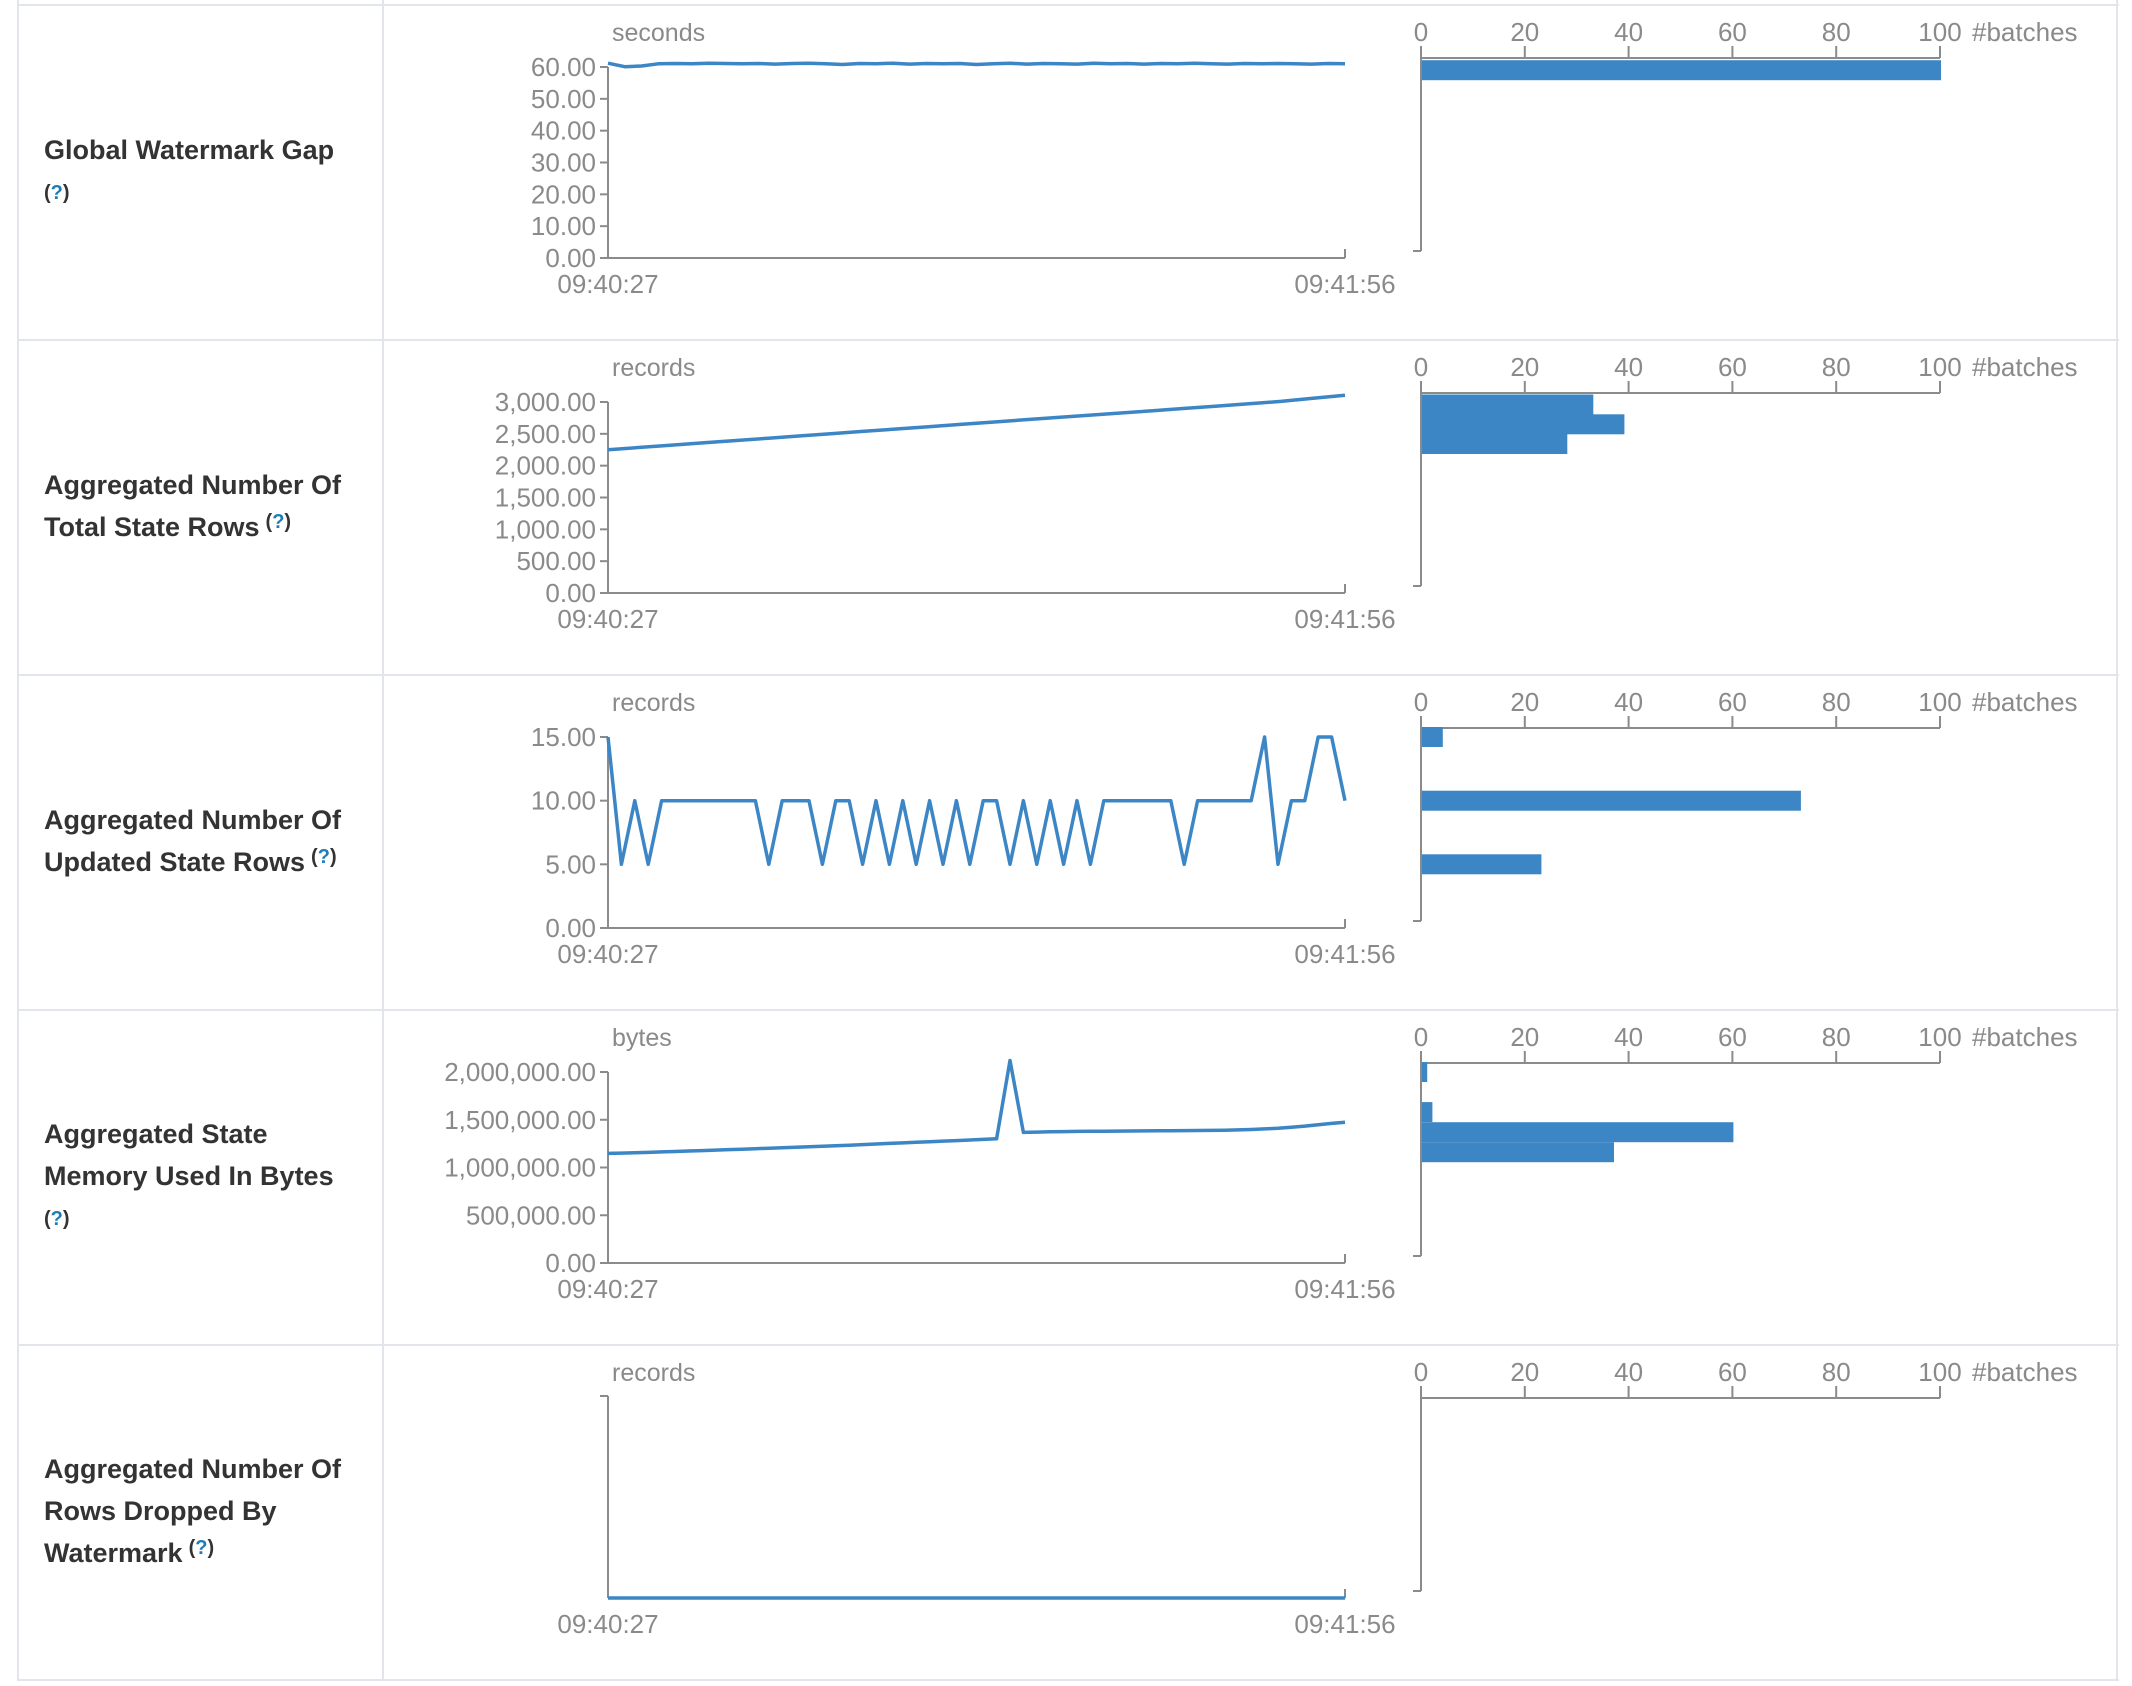 The width and height of the screenshot is (2132, 1686). I want to click on y-tick-label: 2,000.00, so click(545, 466).